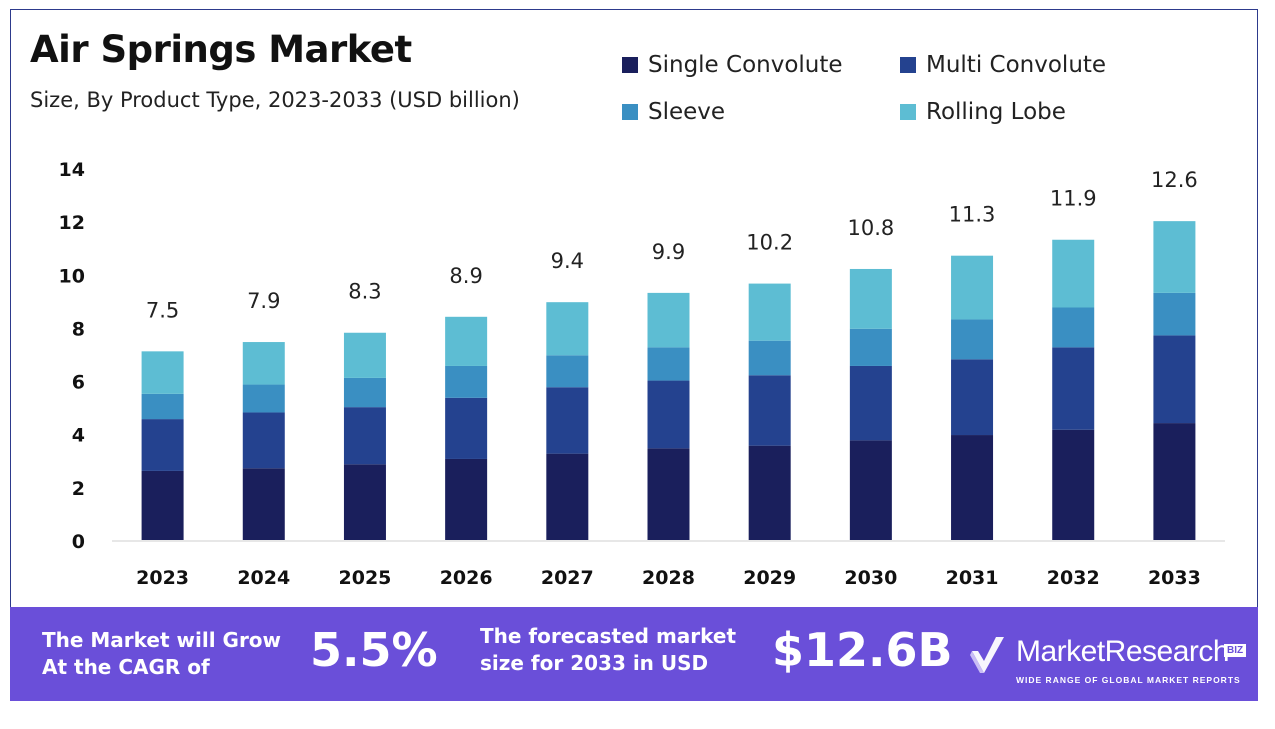  What do you see at coordinates (1073, 484) in the screenshot?
I see `bar-2032-single-convolute` at bounding box center [1073, 484].